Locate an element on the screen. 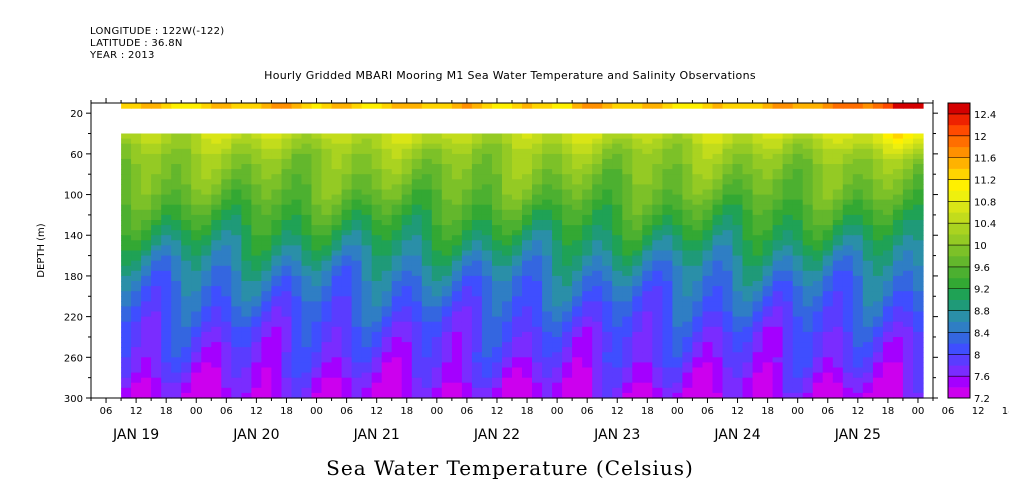 The height and width of the screenshot is (504, 1009). colorbar-swatch is located at coordinates (959, 119).